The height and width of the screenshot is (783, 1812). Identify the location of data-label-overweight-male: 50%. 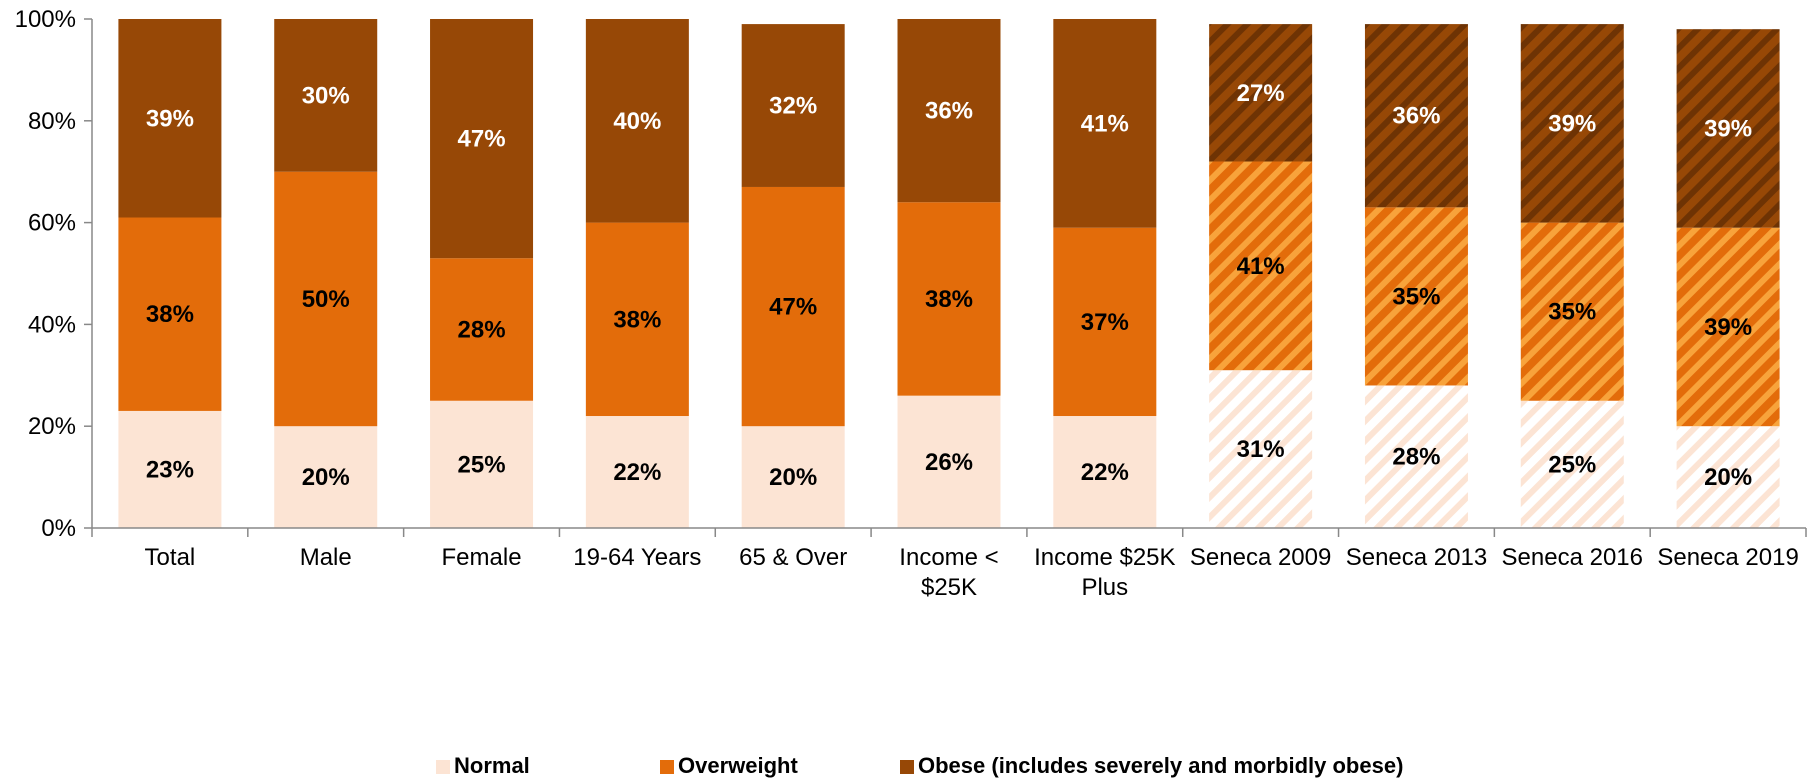
(326, 299).